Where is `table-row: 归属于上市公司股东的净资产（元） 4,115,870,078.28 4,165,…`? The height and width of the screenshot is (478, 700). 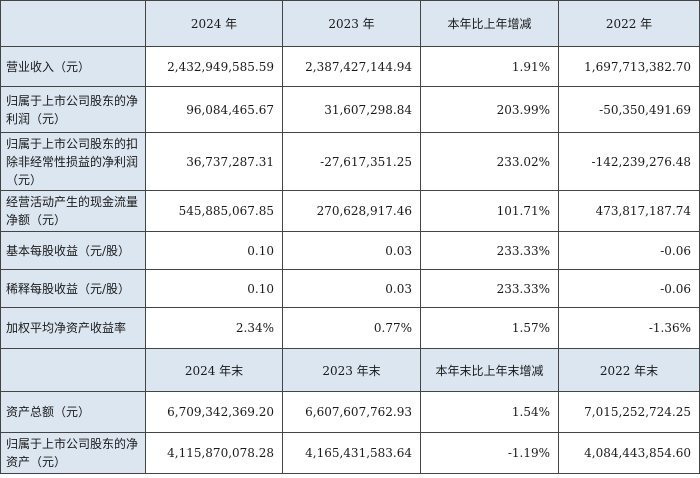 table-row: 归属于上市公司股东的净资产（元） 4,115,870,078.28 4,165,… is located at coordinates (350, 453).